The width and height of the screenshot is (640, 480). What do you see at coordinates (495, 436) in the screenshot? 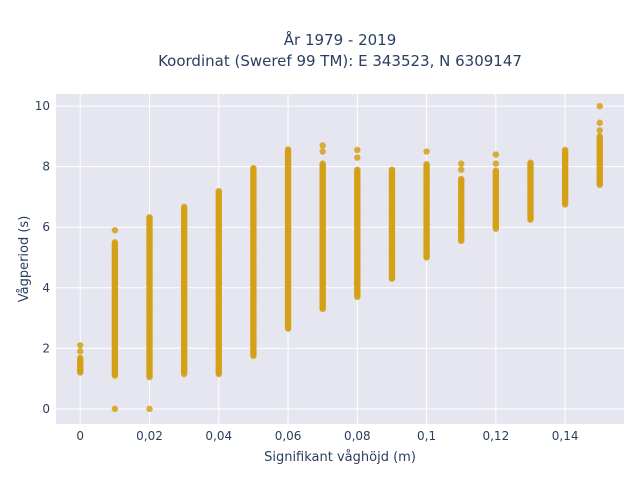
I see `x-tick-label: 0,12` at bounding box center [495, 436].